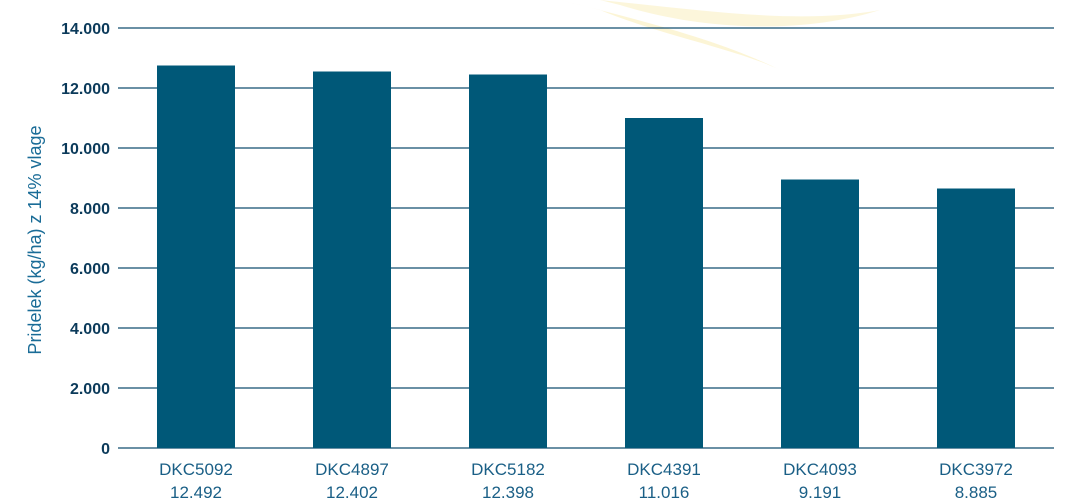  I want to click on bar-dkc5092, so click(196, 256).